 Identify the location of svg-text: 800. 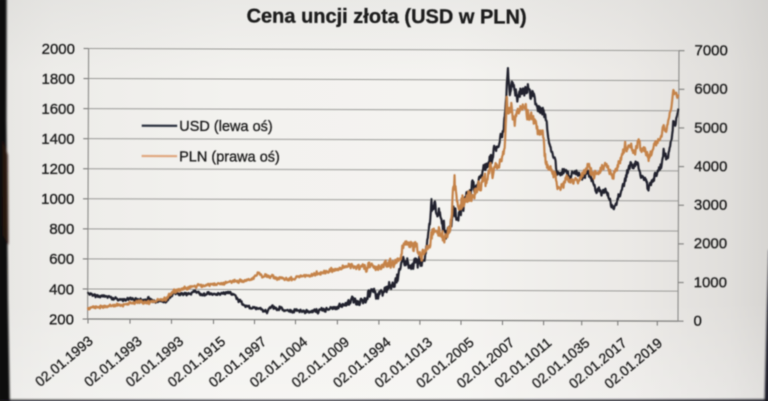
(61, 229).